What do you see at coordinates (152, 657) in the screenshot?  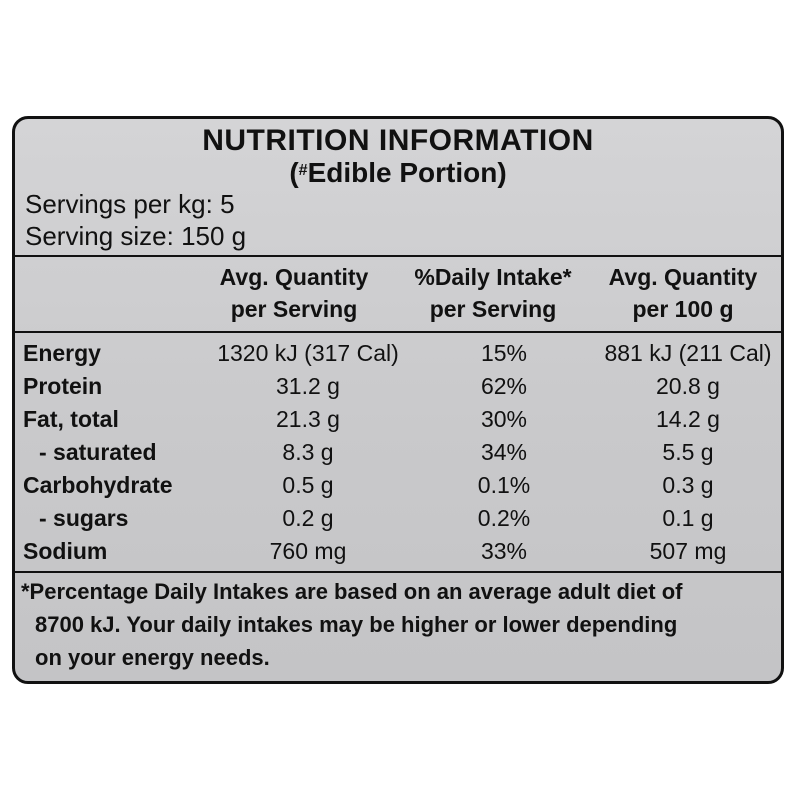 I see `footnote-line: on your energy needs.` at bounding box center [152, 657].